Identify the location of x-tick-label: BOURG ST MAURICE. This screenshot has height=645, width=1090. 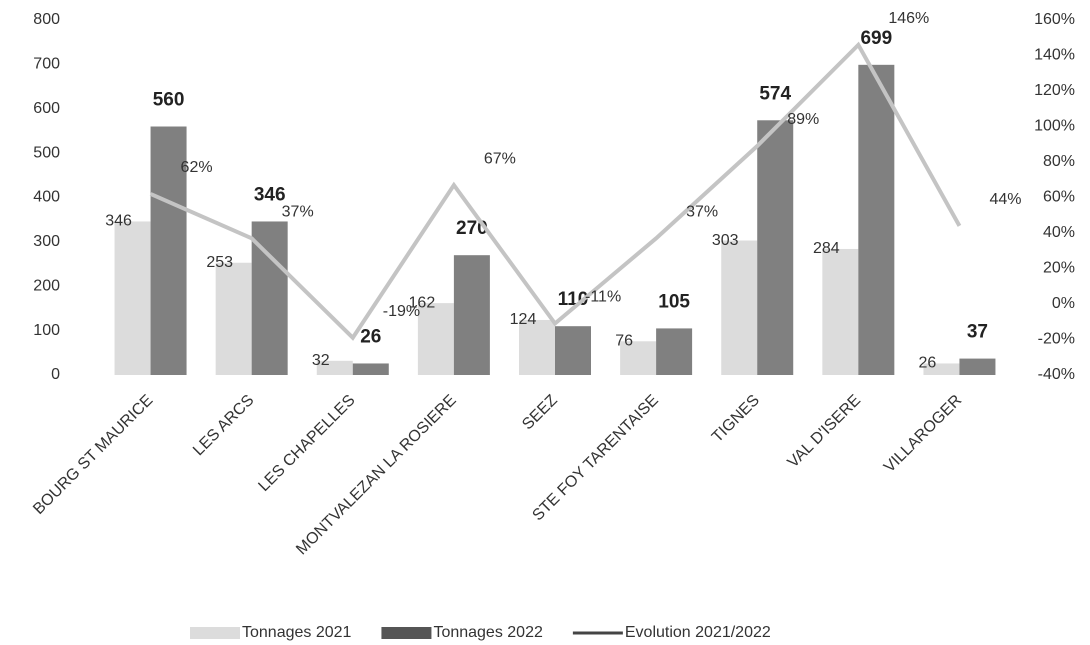
(93, 455).